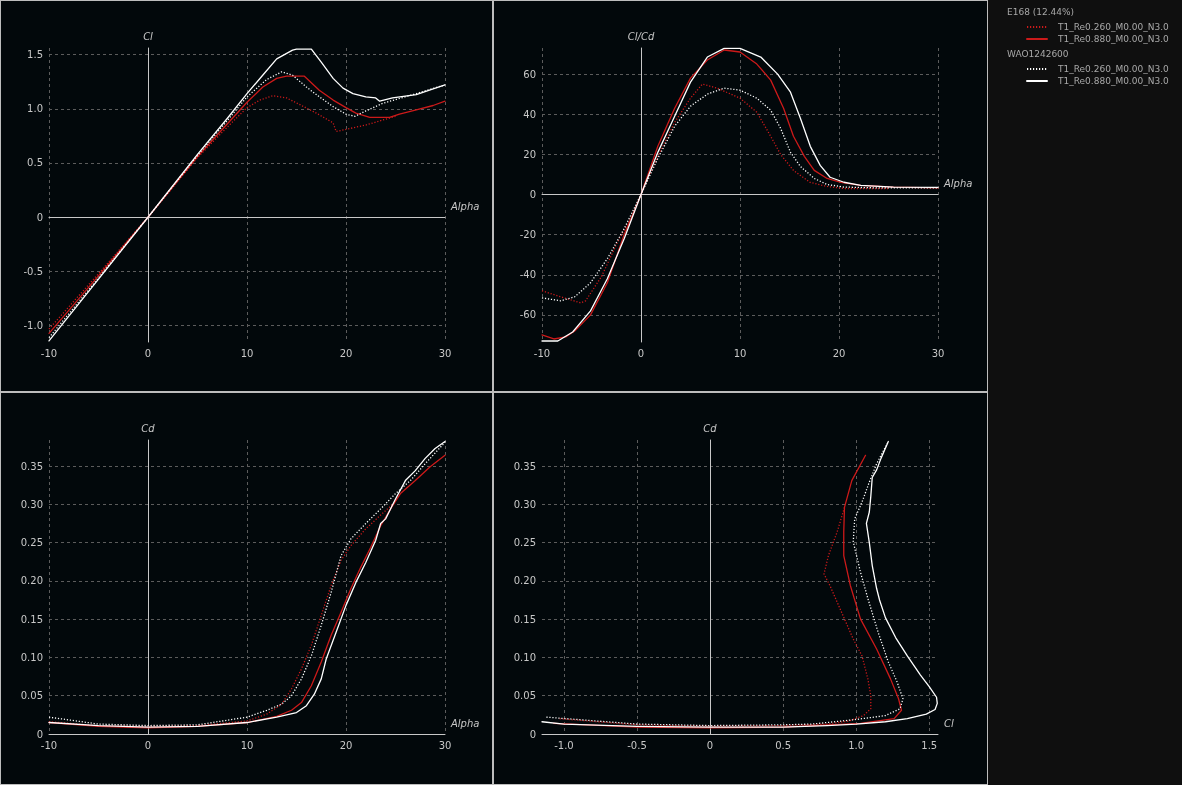  I want to click on y-tick-label: -1.0, so click(33, 326).